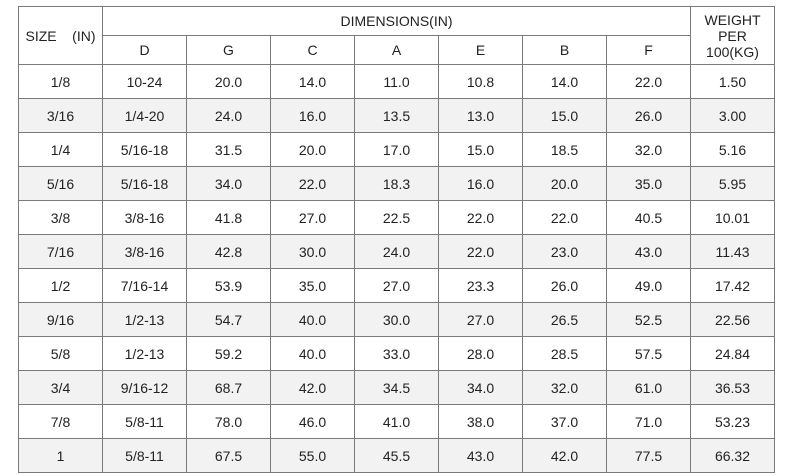  I want to click on cell-size: 1/2, so click(60, 285).